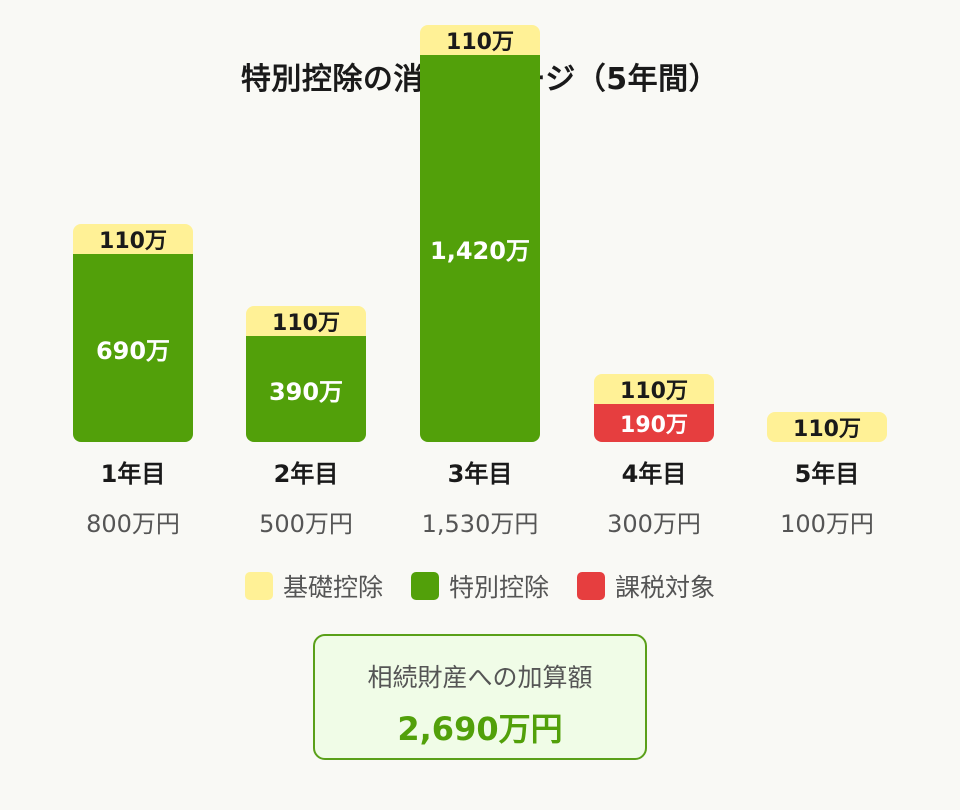  What do you see at coordinates (498, 587) in the screenshot?
I see `legend-label: 特別控除` at bounding box center [498, 587].